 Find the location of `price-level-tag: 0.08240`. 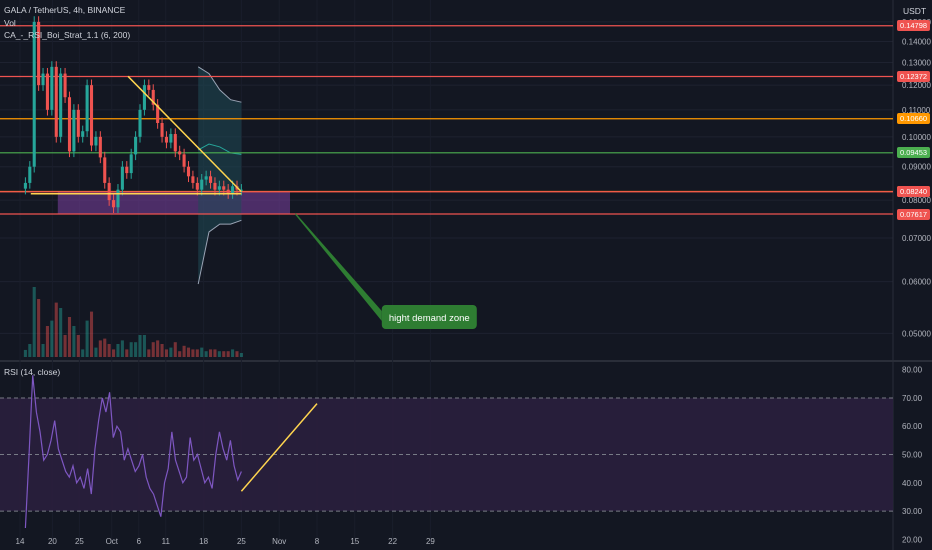

price-level-tag: 0.08240 is located at coordinates (913, 192).